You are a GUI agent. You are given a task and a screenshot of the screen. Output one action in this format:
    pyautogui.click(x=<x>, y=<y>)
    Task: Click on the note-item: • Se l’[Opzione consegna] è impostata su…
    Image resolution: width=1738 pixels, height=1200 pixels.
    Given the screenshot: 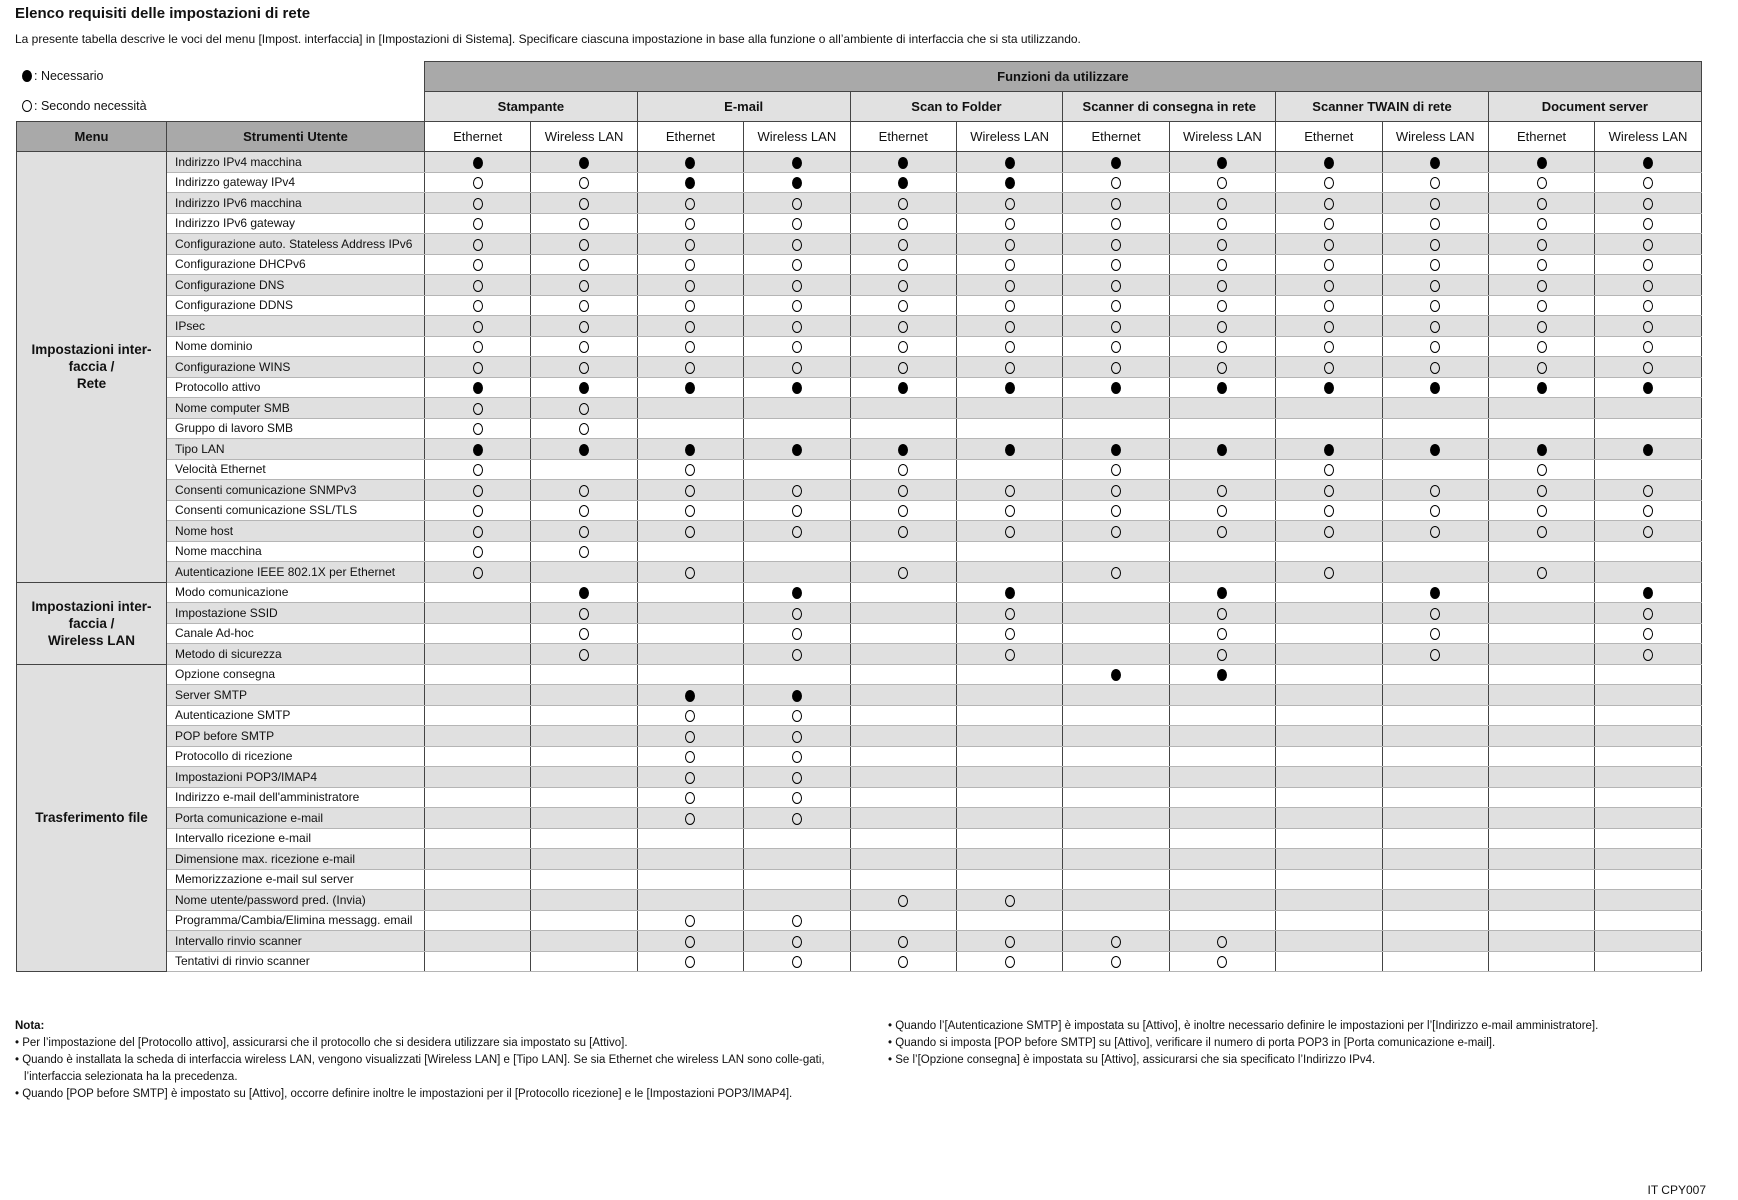 What is the action you would take?
    pyautogui.click(x=1132, y=1060)
    